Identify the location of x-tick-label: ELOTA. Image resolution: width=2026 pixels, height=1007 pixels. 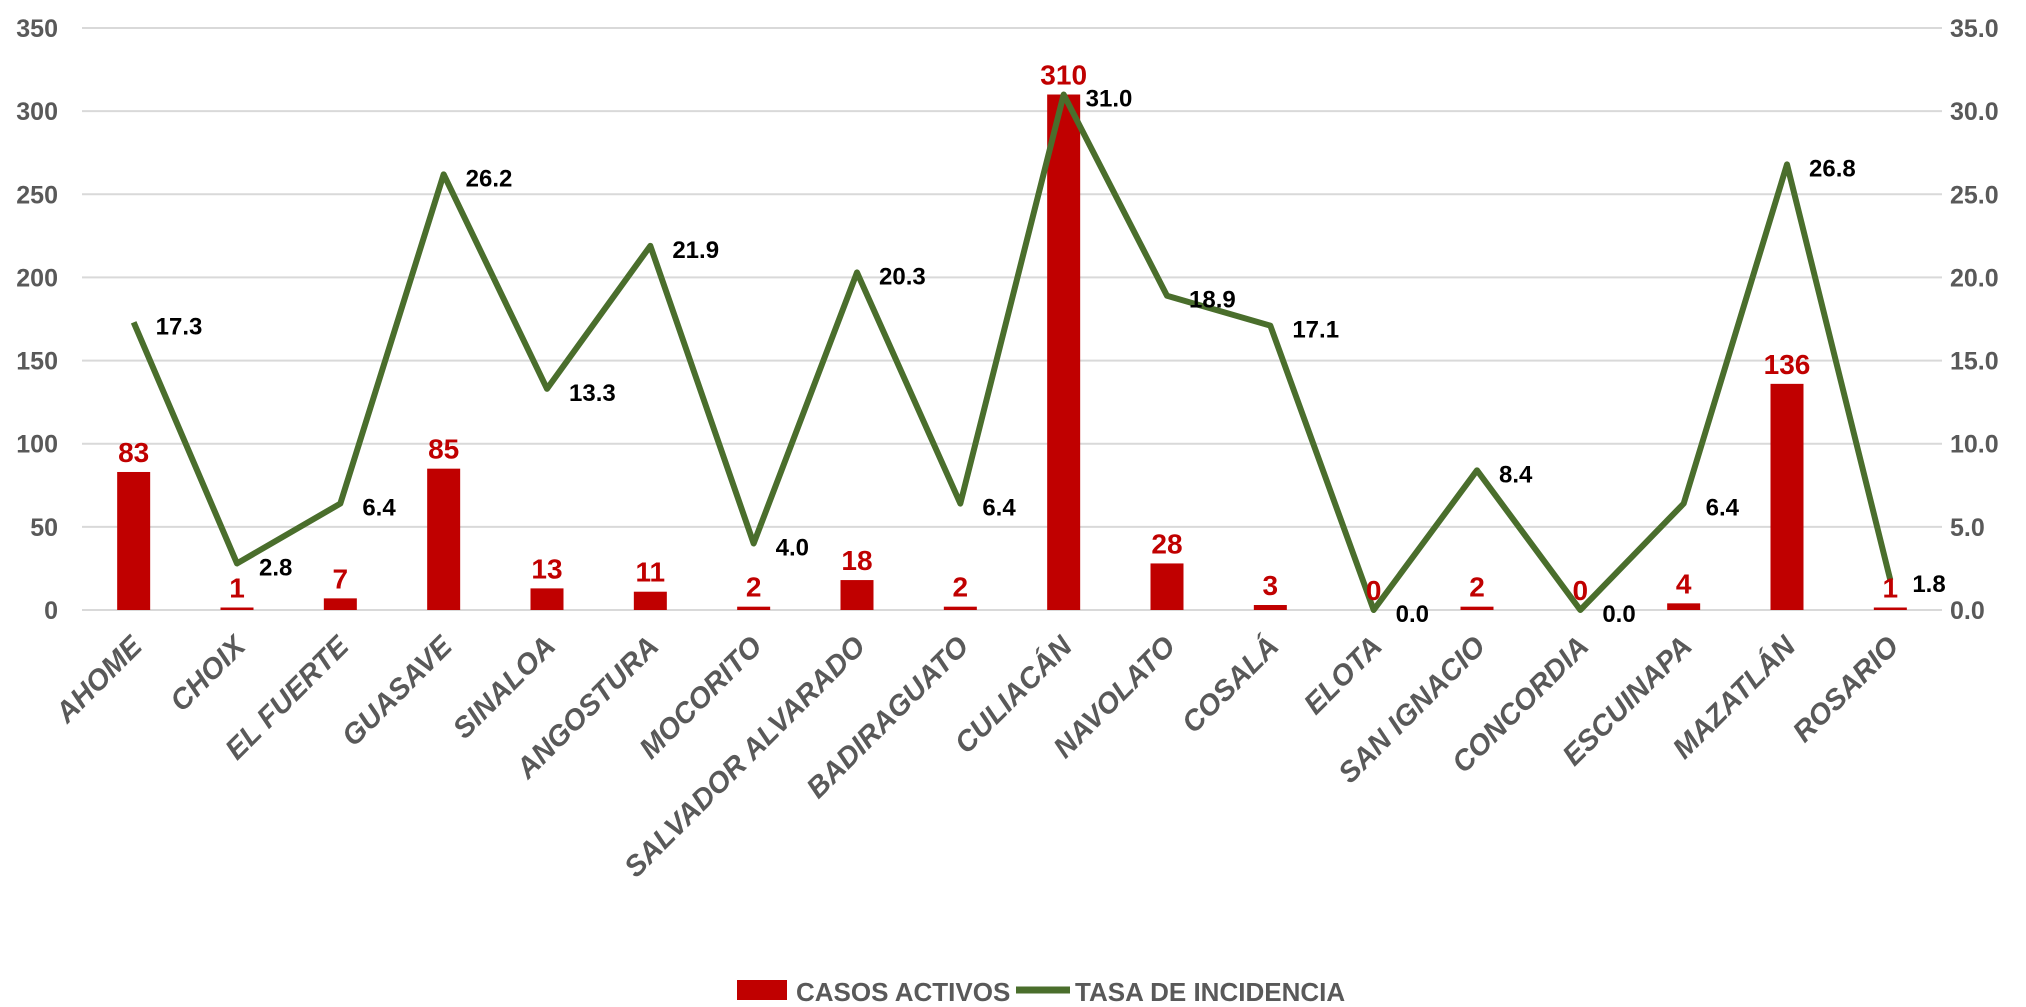
(1343, 675).